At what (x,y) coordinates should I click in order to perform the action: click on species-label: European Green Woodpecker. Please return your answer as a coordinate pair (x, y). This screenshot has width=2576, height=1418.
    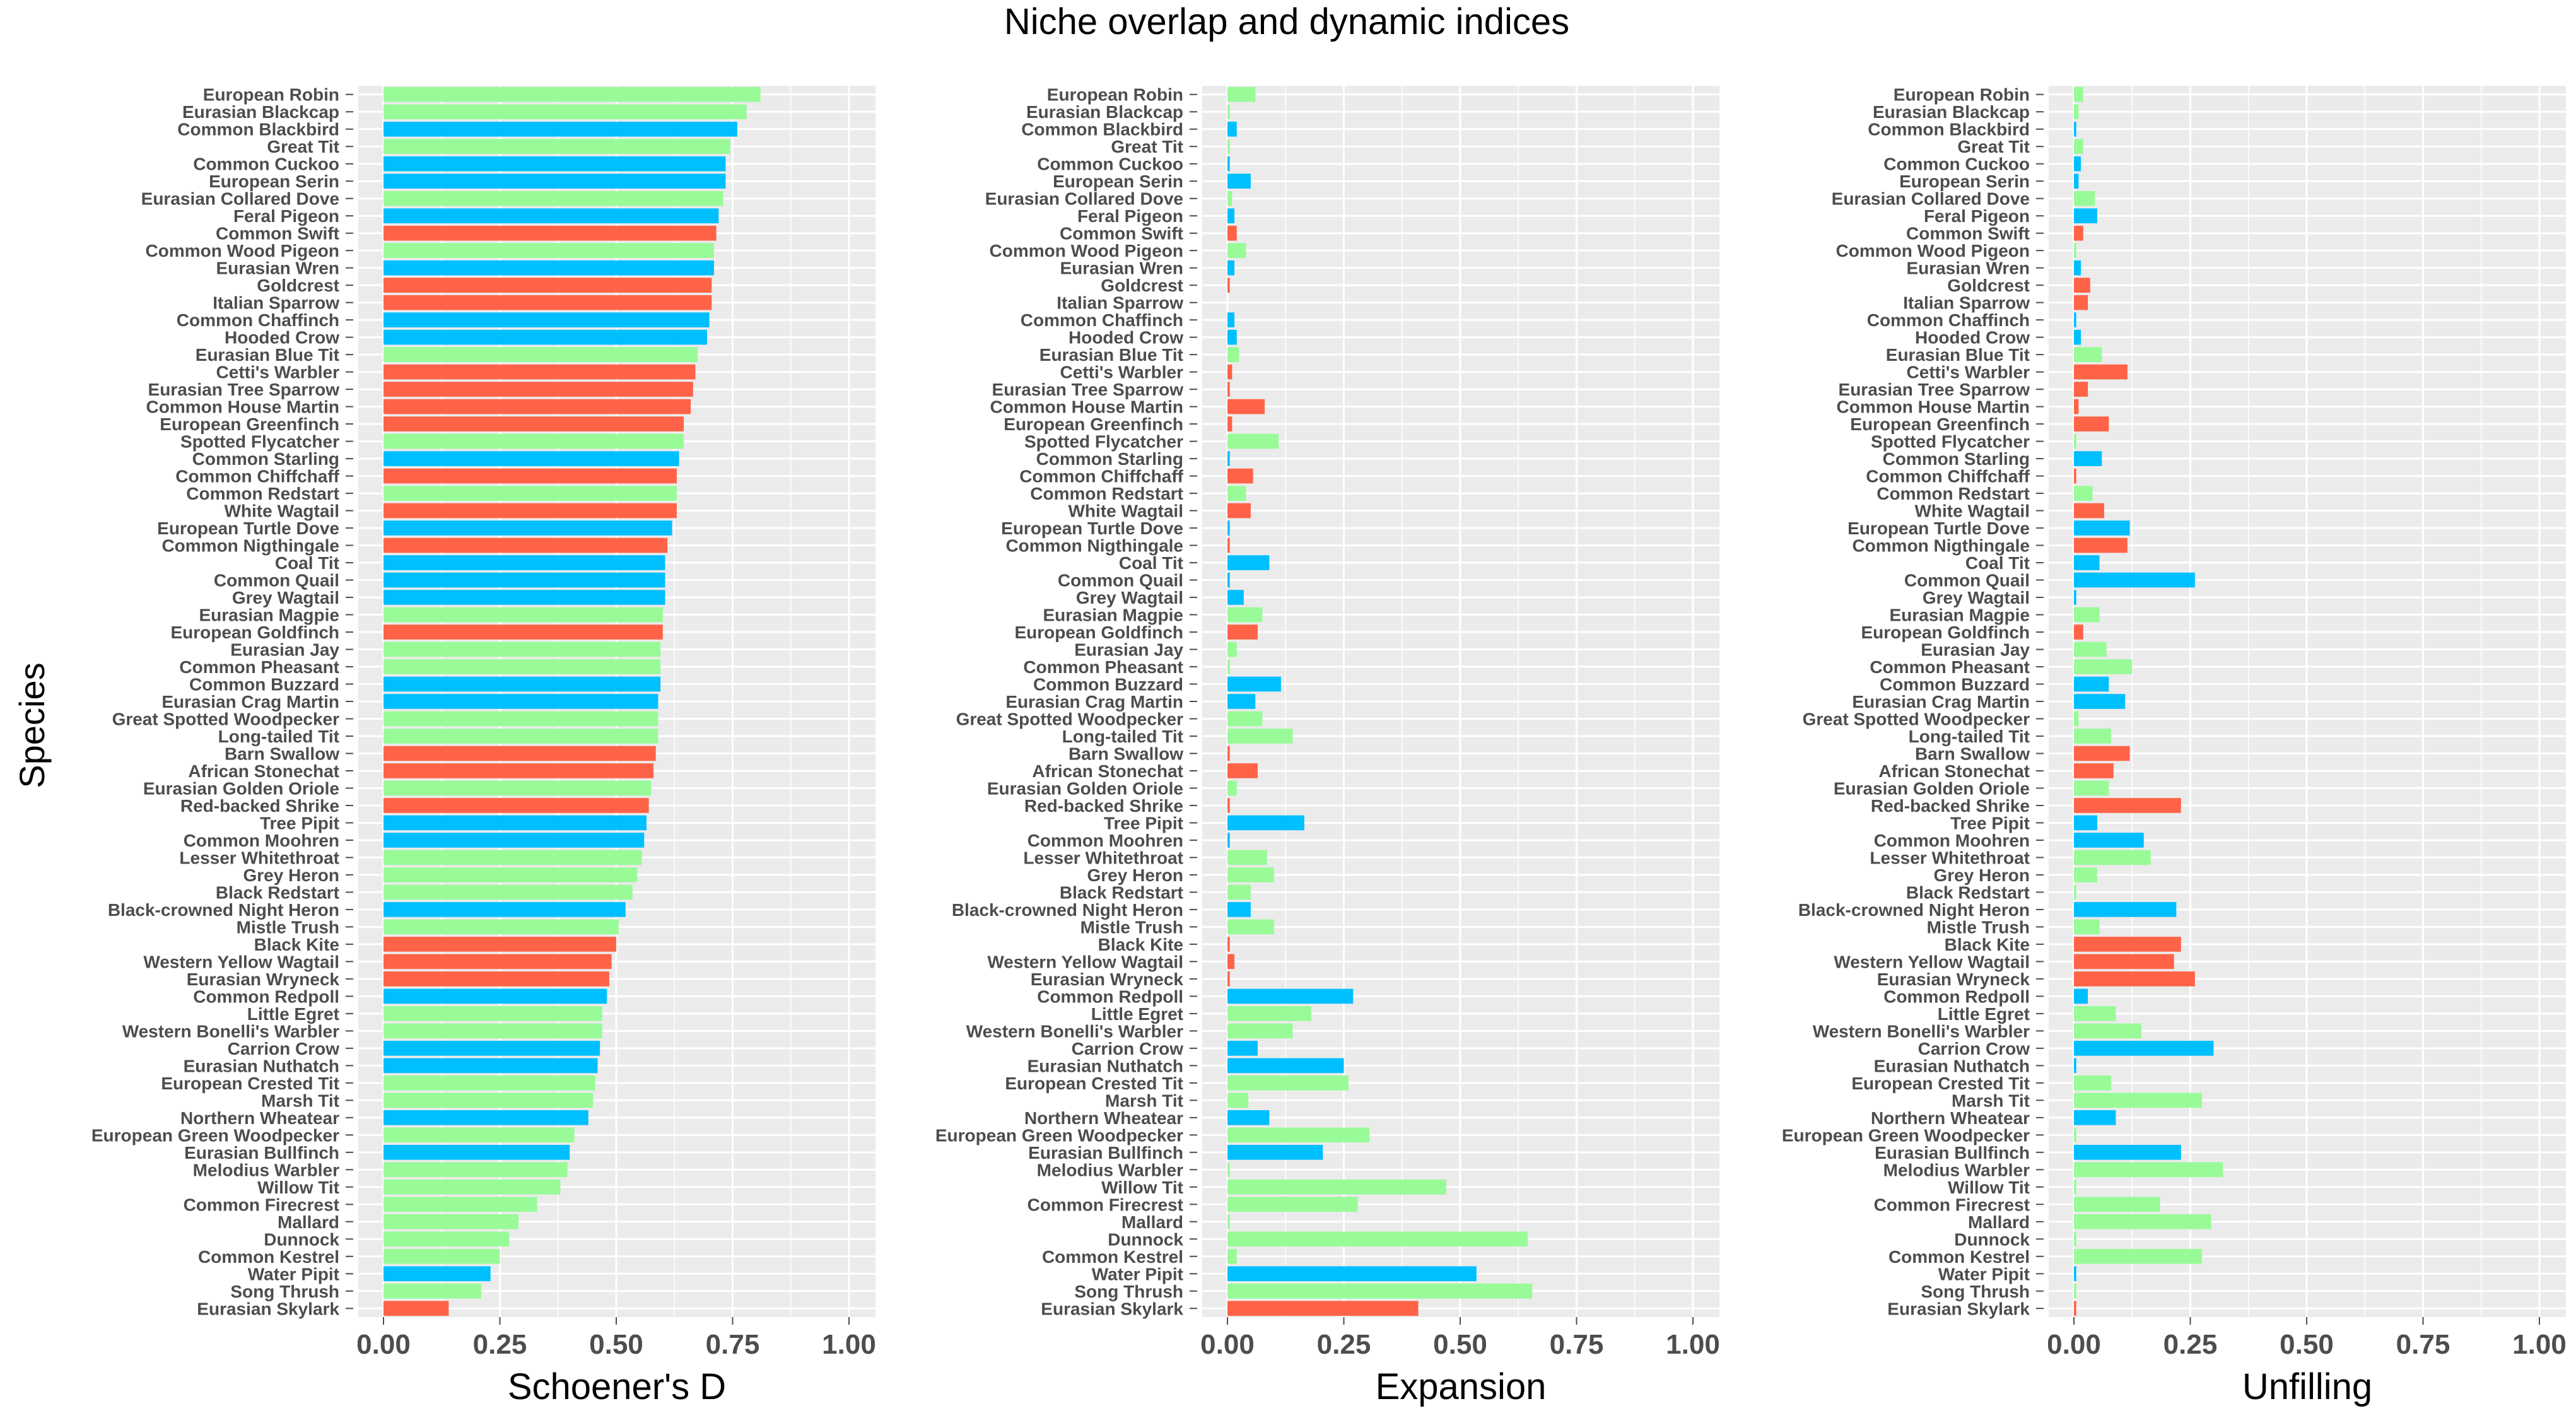
    Looking at the image, I should click on (215, 1135).